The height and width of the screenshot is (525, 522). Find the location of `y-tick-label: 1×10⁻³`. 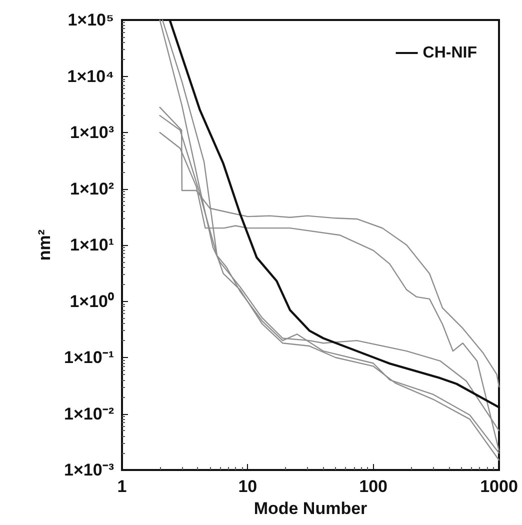

y-tick-label: 1×10⁻³ is located at coordinates (89, 470).